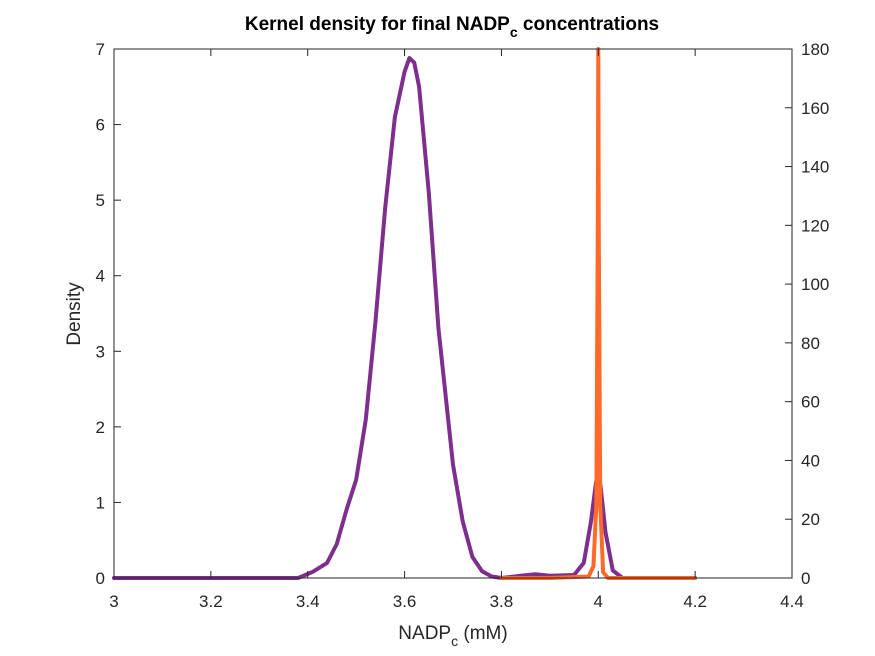 Image resolution: width=875 pixels, height=656 pixels. Describe the element at coordinates (815, 284) in the screenshot. I see `y-right-tick-label: 100` at that location.